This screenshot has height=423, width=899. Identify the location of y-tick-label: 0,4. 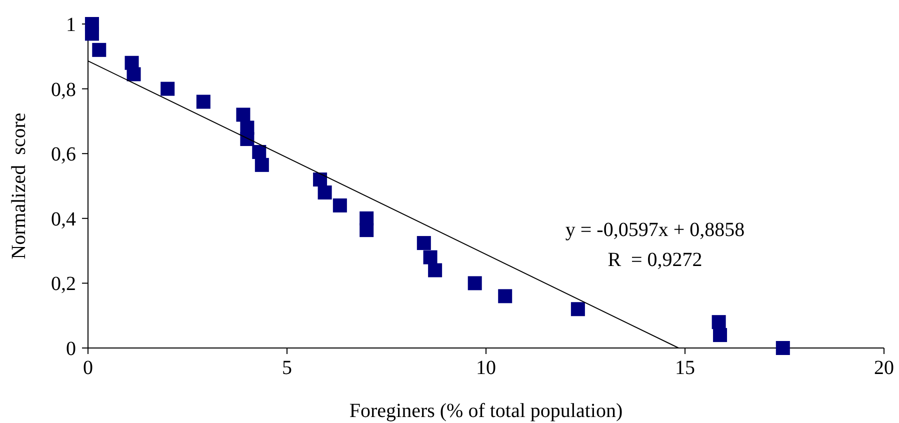
(63, 219).